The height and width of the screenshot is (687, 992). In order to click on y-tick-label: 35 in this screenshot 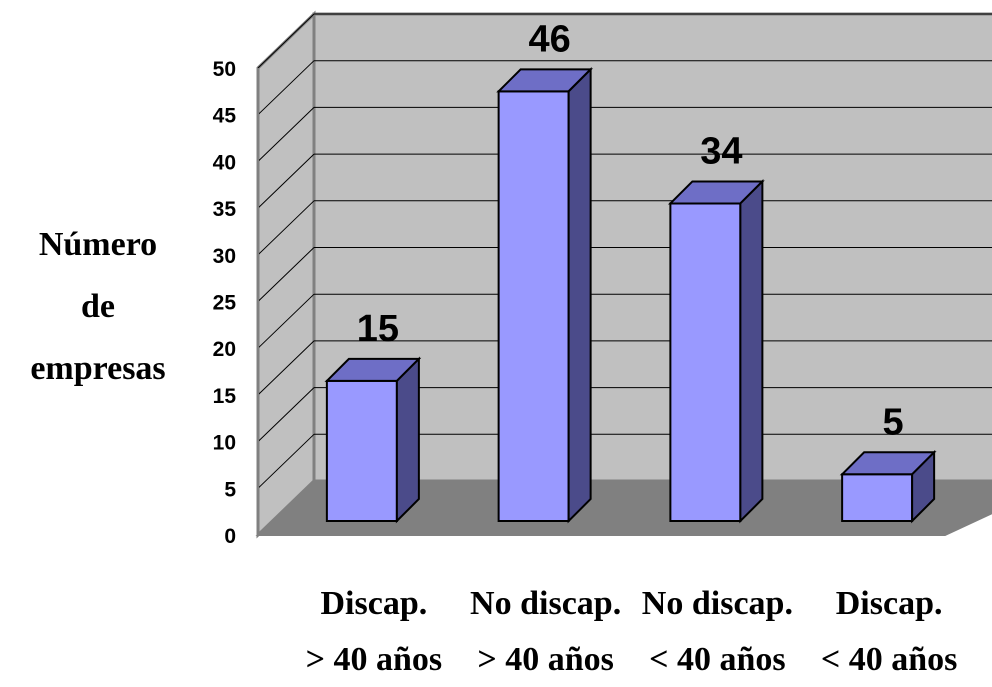, I will do `click(225, 209)`.